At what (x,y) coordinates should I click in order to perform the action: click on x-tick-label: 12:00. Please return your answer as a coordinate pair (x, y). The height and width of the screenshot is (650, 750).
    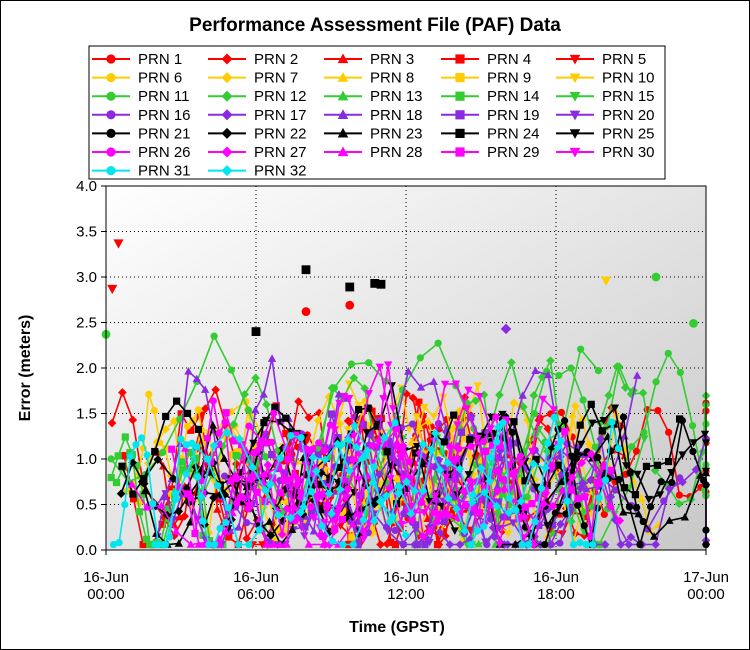
    Looking at the image, I should click on (406, 594).